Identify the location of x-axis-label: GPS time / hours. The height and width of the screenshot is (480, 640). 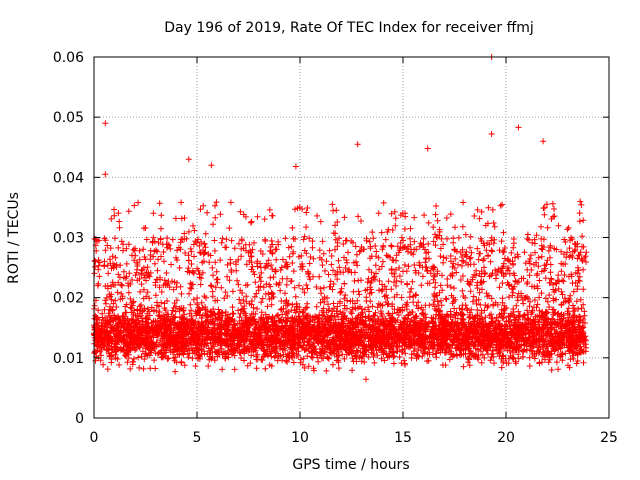
(350, 465).